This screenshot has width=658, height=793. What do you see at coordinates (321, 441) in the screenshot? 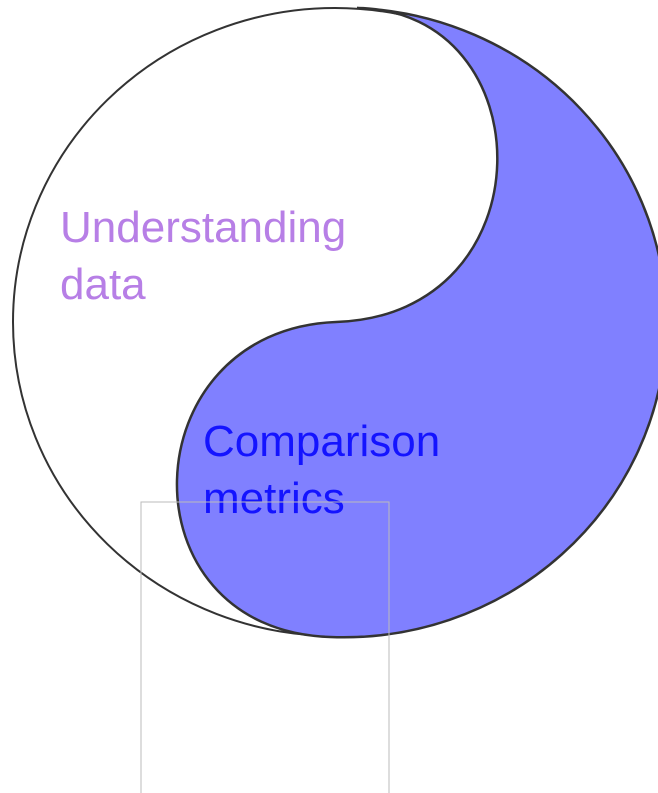
I see `label-line: Comparison` at bounding box center [321, 441].